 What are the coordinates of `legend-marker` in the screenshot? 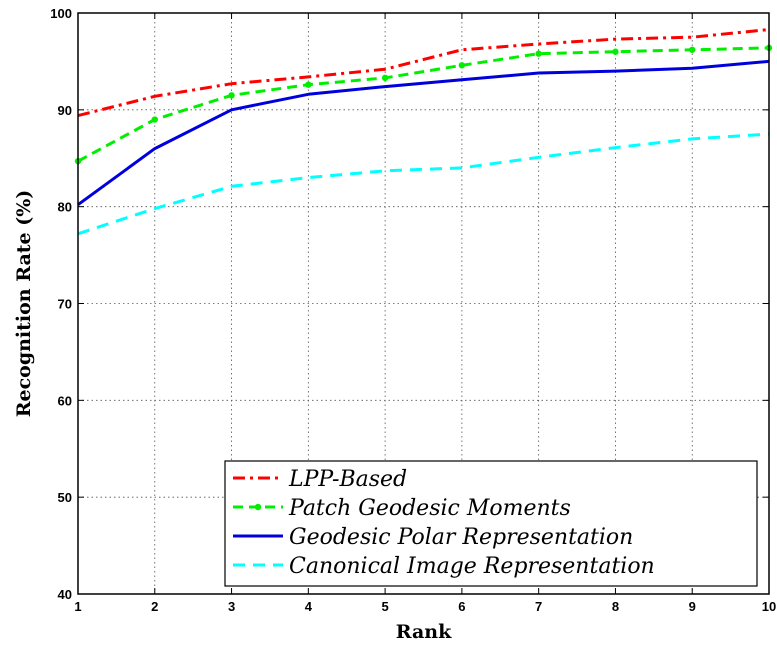 It's located at (258, 507).